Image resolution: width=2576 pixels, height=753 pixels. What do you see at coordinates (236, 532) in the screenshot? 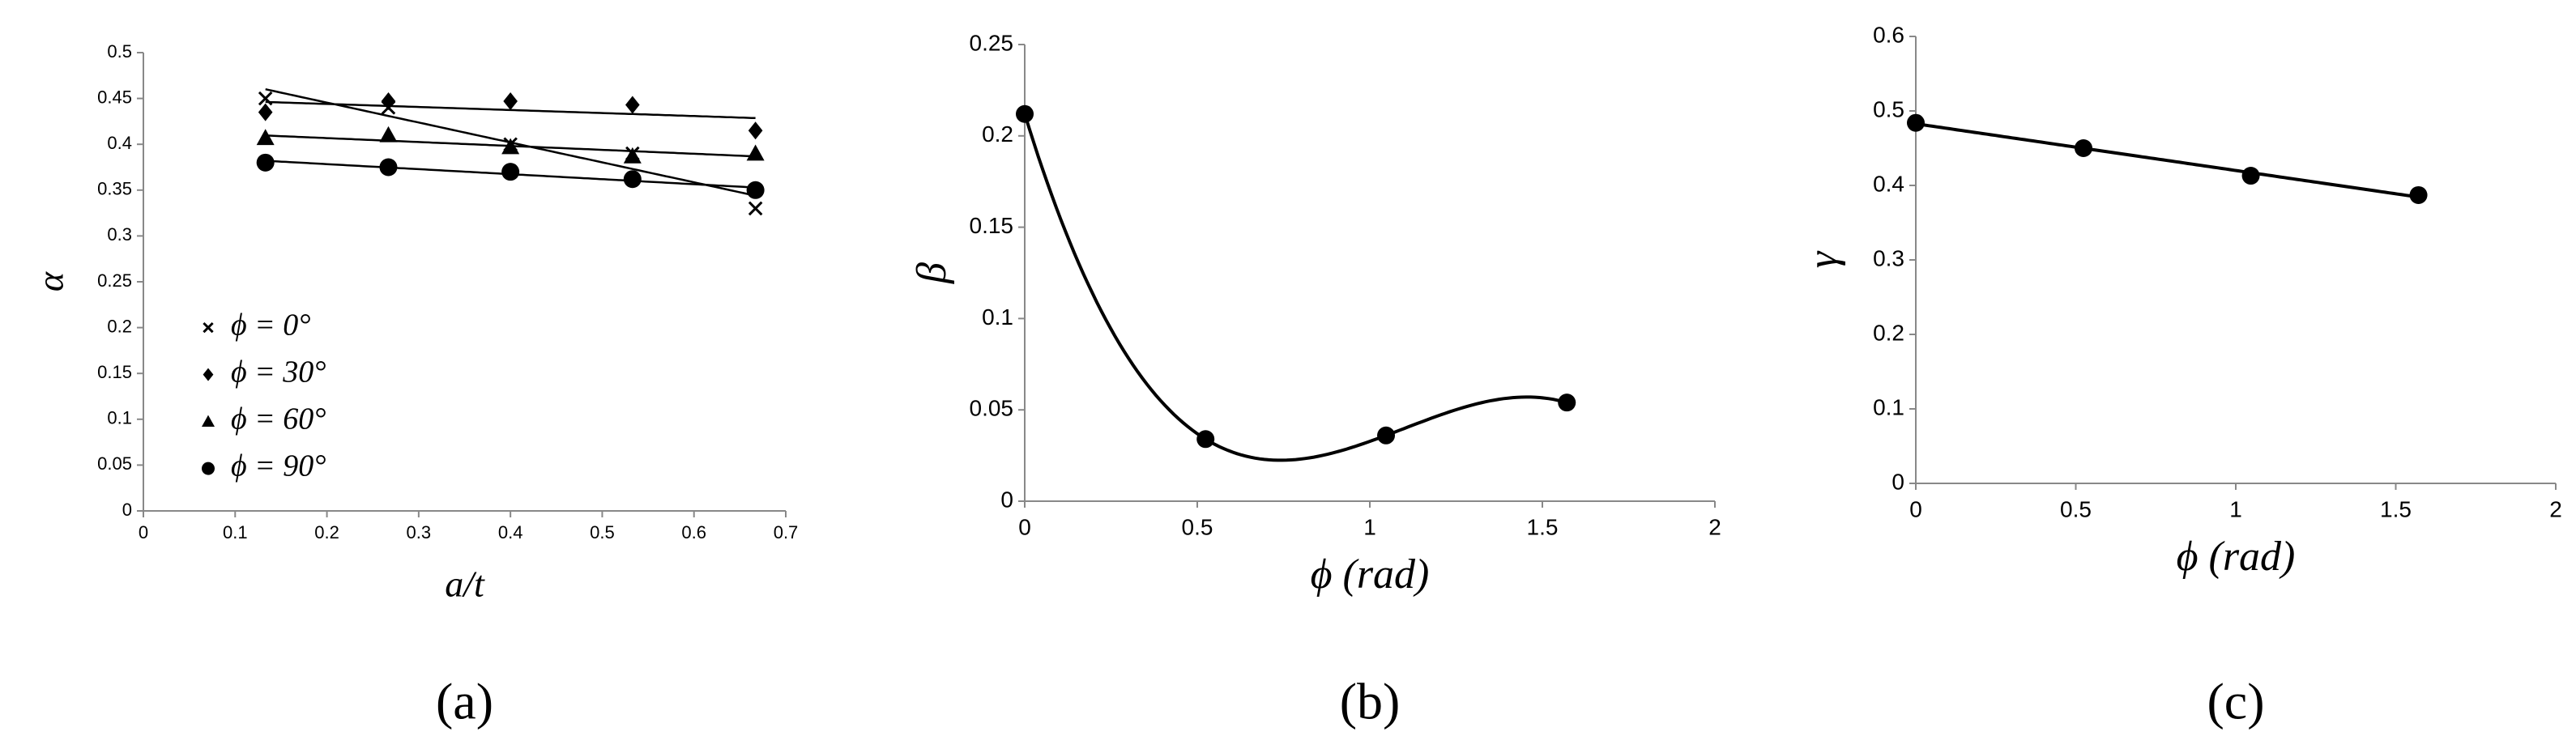
I see `x-tick-label: 0.1` at bounding box center [236, 532].